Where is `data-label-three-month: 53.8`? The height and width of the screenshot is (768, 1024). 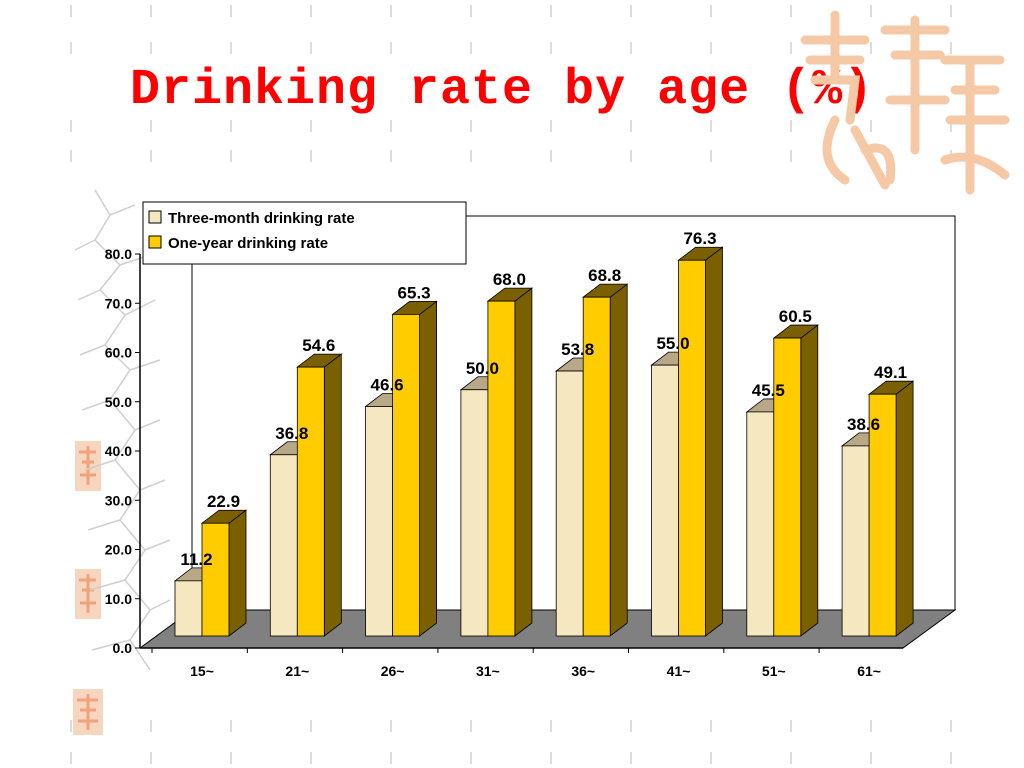
data-label-three-month: 53.8 is located at coordinates (577, 349).